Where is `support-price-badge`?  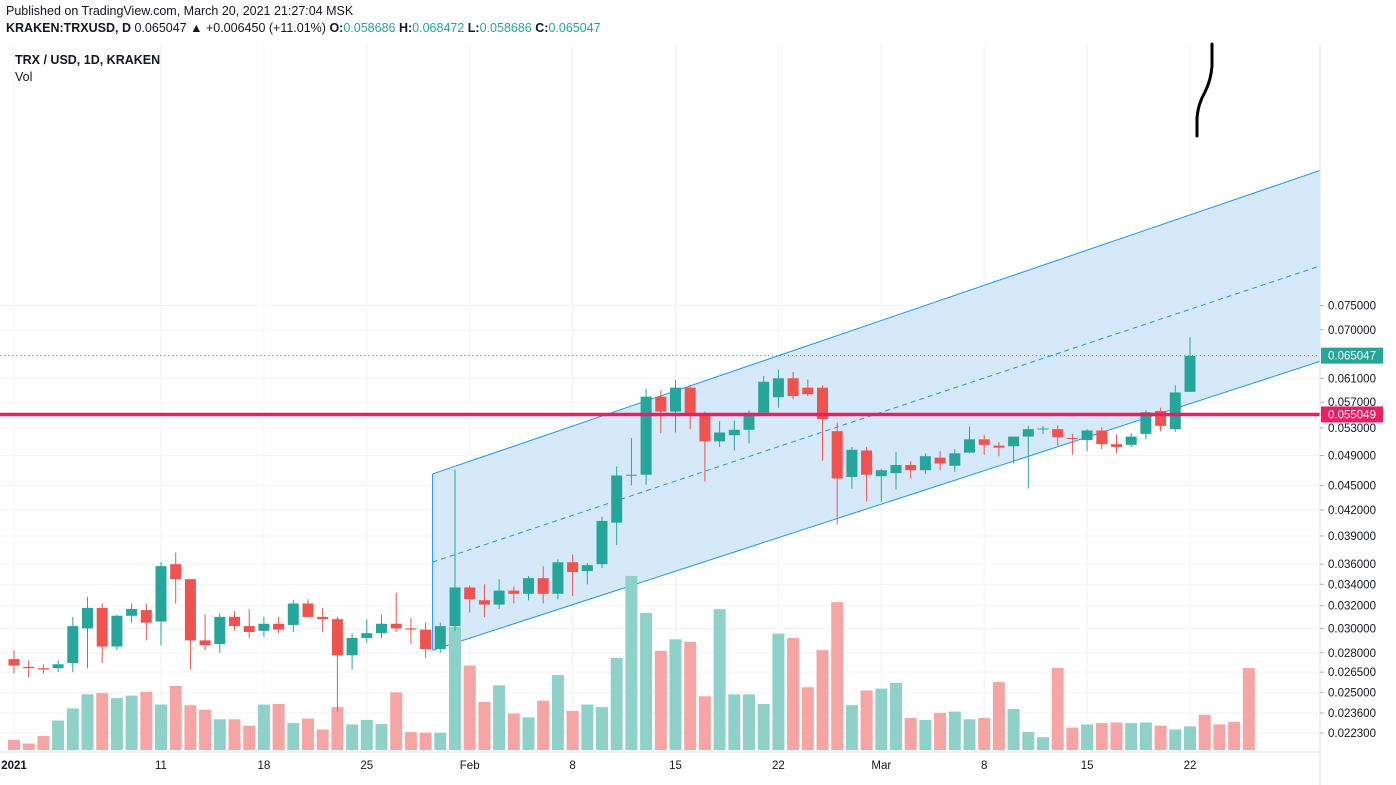 support-price-badge is located at coordinates (1352, 414).